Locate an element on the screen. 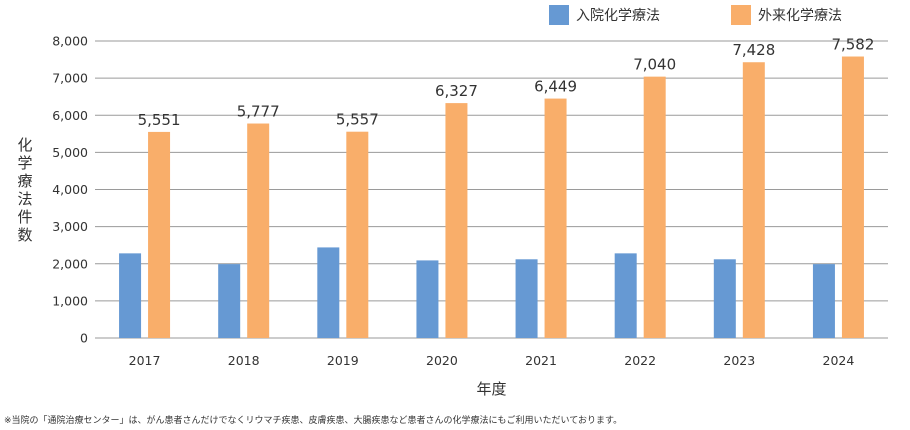 The height and width of the screenshot is (430, 910). y-axis-title-char: 学 is located at coordinates (24, 163).